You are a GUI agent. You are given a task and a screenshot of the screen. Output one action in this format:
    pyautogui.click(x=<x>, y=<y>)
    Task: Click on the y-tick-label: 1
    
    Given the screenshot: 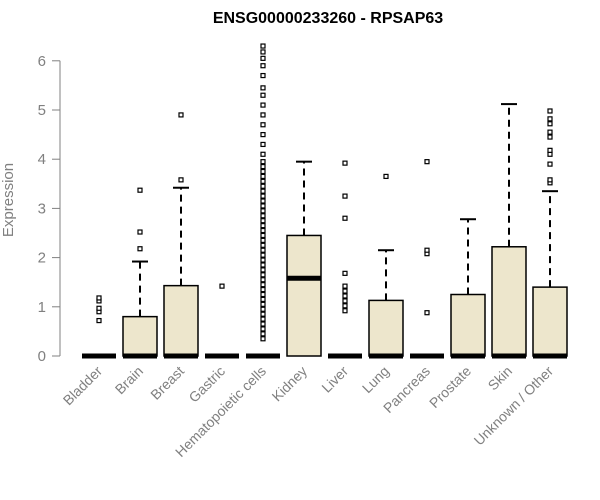 What is the action you would take?
    pyautogui.click(x=42, y=307)
    